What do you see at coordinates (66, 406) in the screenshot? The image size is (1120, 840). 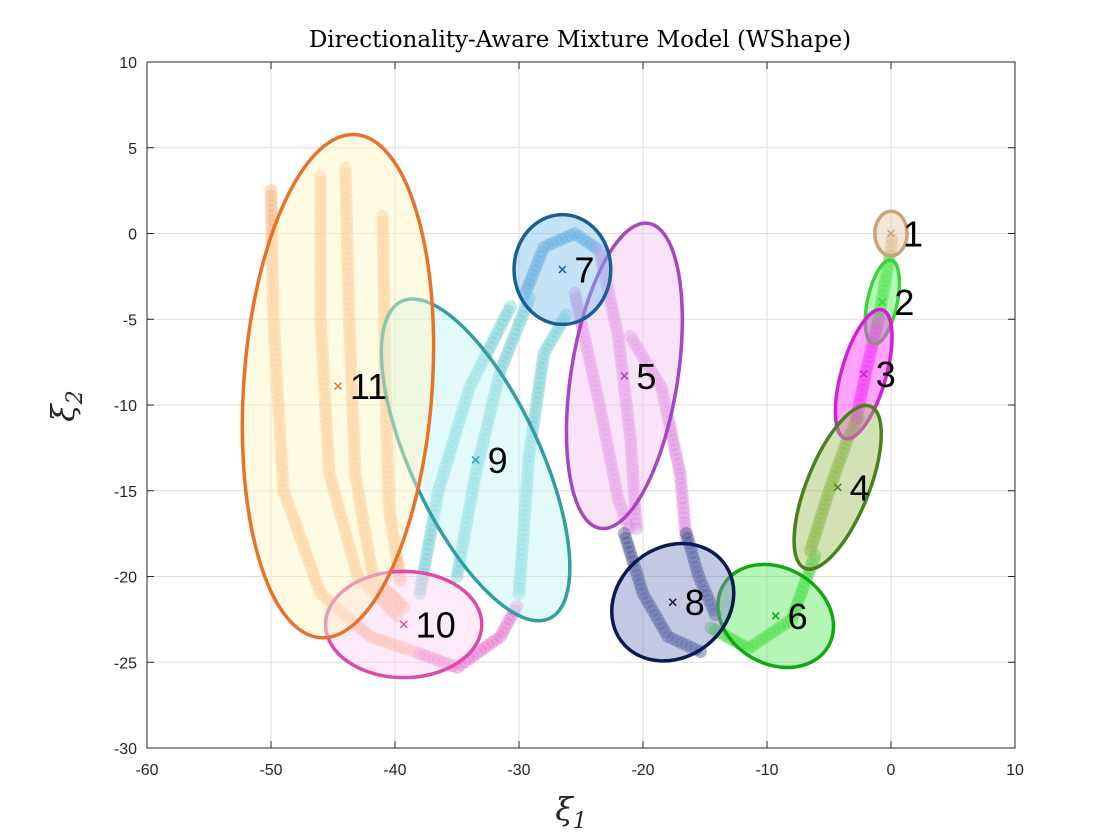 I see `svg-text: ξ2` at bounding box center [66, 406].